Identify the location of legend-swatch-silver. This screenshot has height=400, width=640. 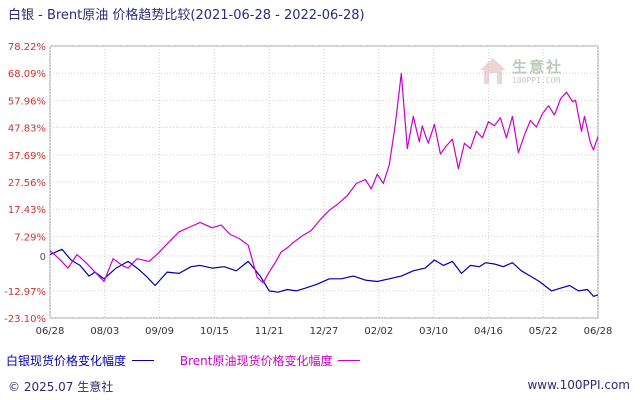
(143, 360).